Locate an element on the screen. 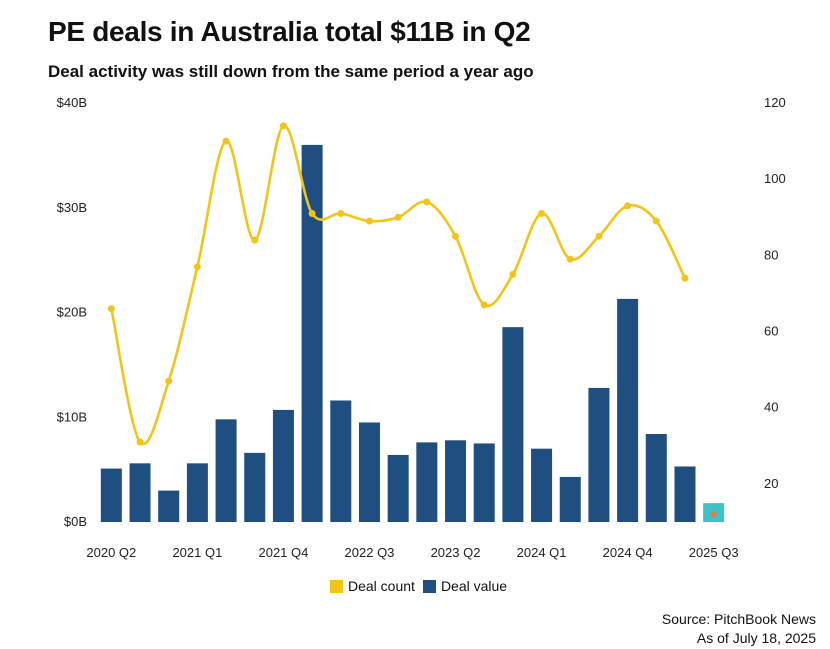 Image resolution: width=830 pixels, height=649 pixels. y-left-tick-label: $20B is located at coordinates (72, 312).